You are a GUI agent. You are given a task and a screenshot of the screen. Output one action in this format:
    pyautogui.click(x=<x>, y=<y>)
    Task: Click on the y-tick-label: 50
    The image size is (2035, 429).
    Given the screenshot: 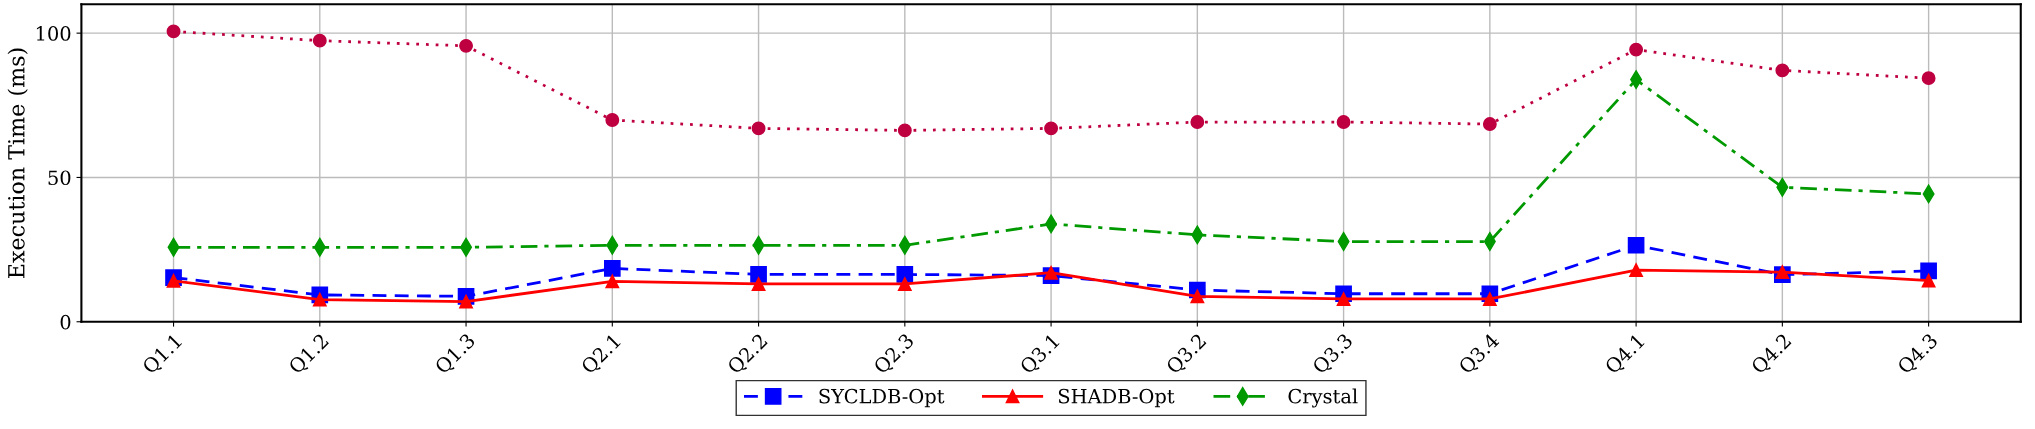 What is the action you would take?
    pyautogui.click(x=59, y=178)
    